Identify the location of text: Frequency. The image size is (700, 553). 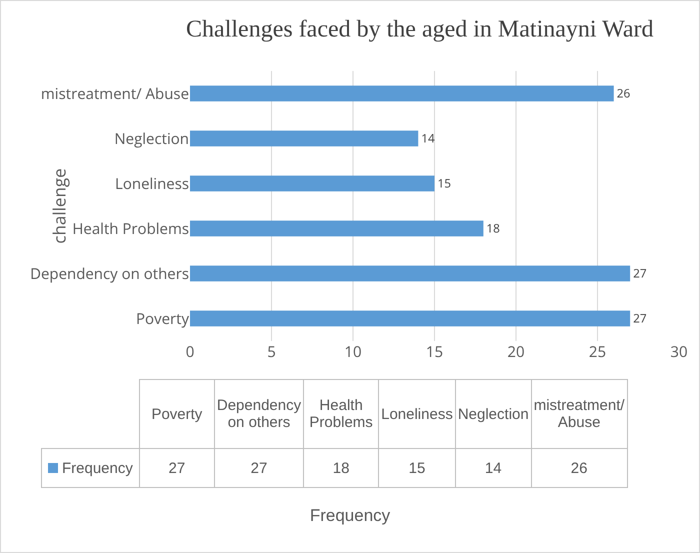
(350, 516).